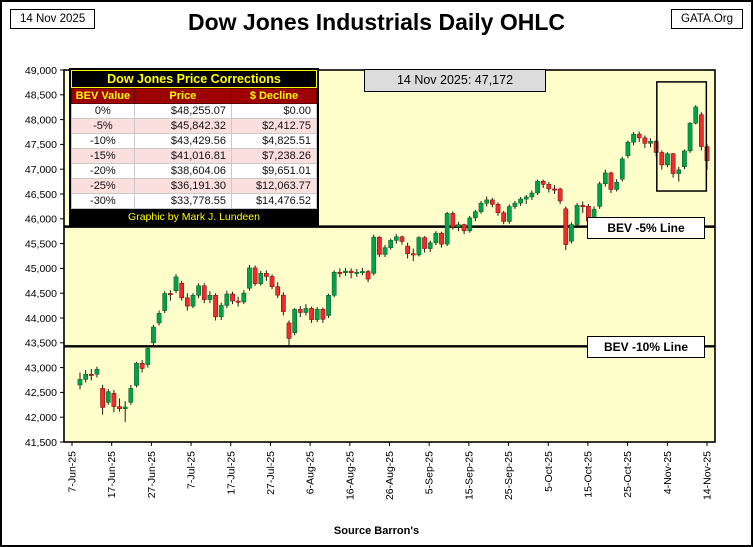 This screenshot has height=547, width=753. Describe the element at coordinates (231, 473) in the screenshot. I see `x-axis-label: 17-Jul-25` at that location.